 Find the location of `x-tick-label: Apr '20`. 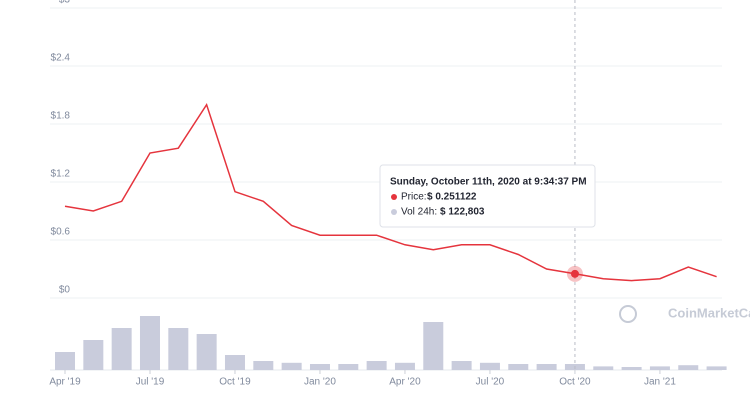

x-tick-label: Apr '20 is located at coordinates (405, 382).